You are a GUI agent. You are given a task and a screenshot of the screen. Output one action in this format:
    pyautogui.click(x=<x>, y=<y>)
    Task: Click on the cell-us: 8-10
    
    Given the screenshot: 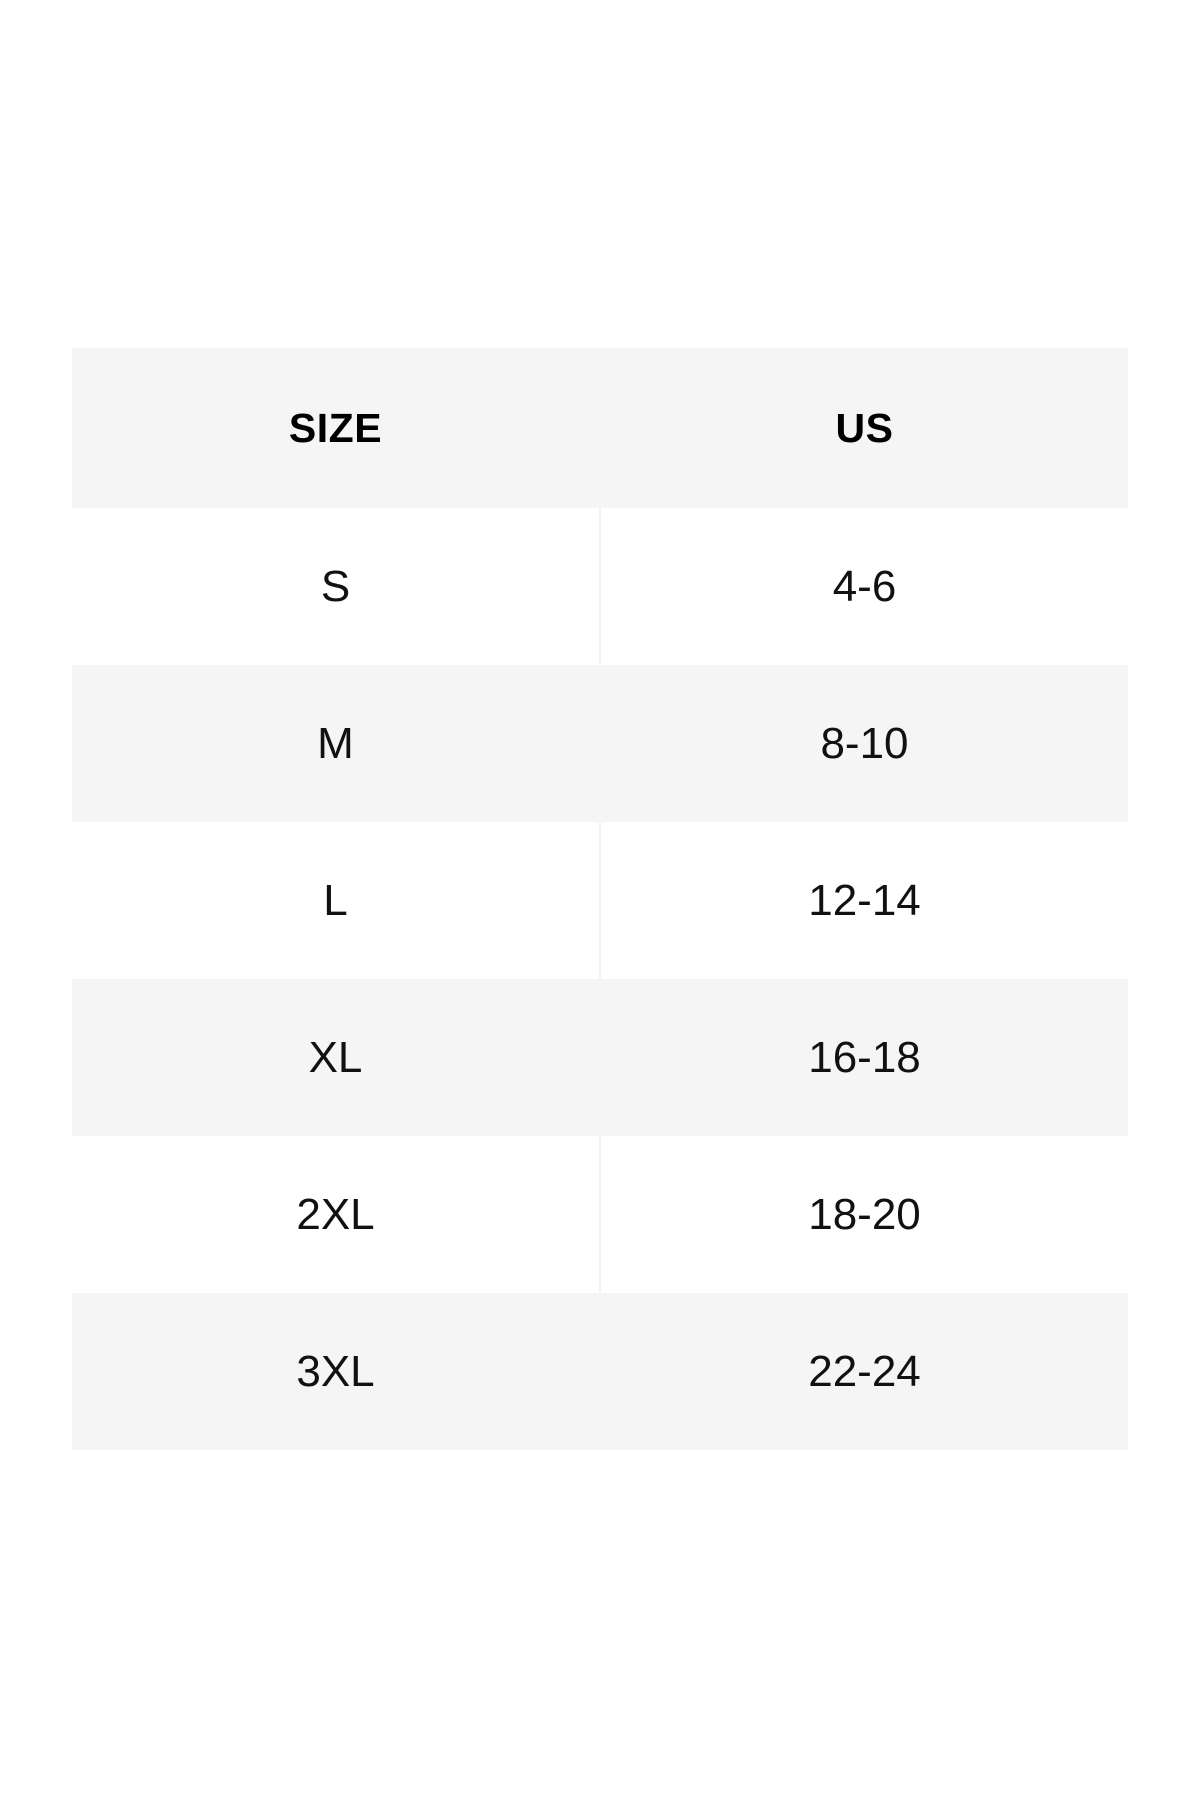 What is the action you would take?
    pyautogui.click(x=864, y=743)
    